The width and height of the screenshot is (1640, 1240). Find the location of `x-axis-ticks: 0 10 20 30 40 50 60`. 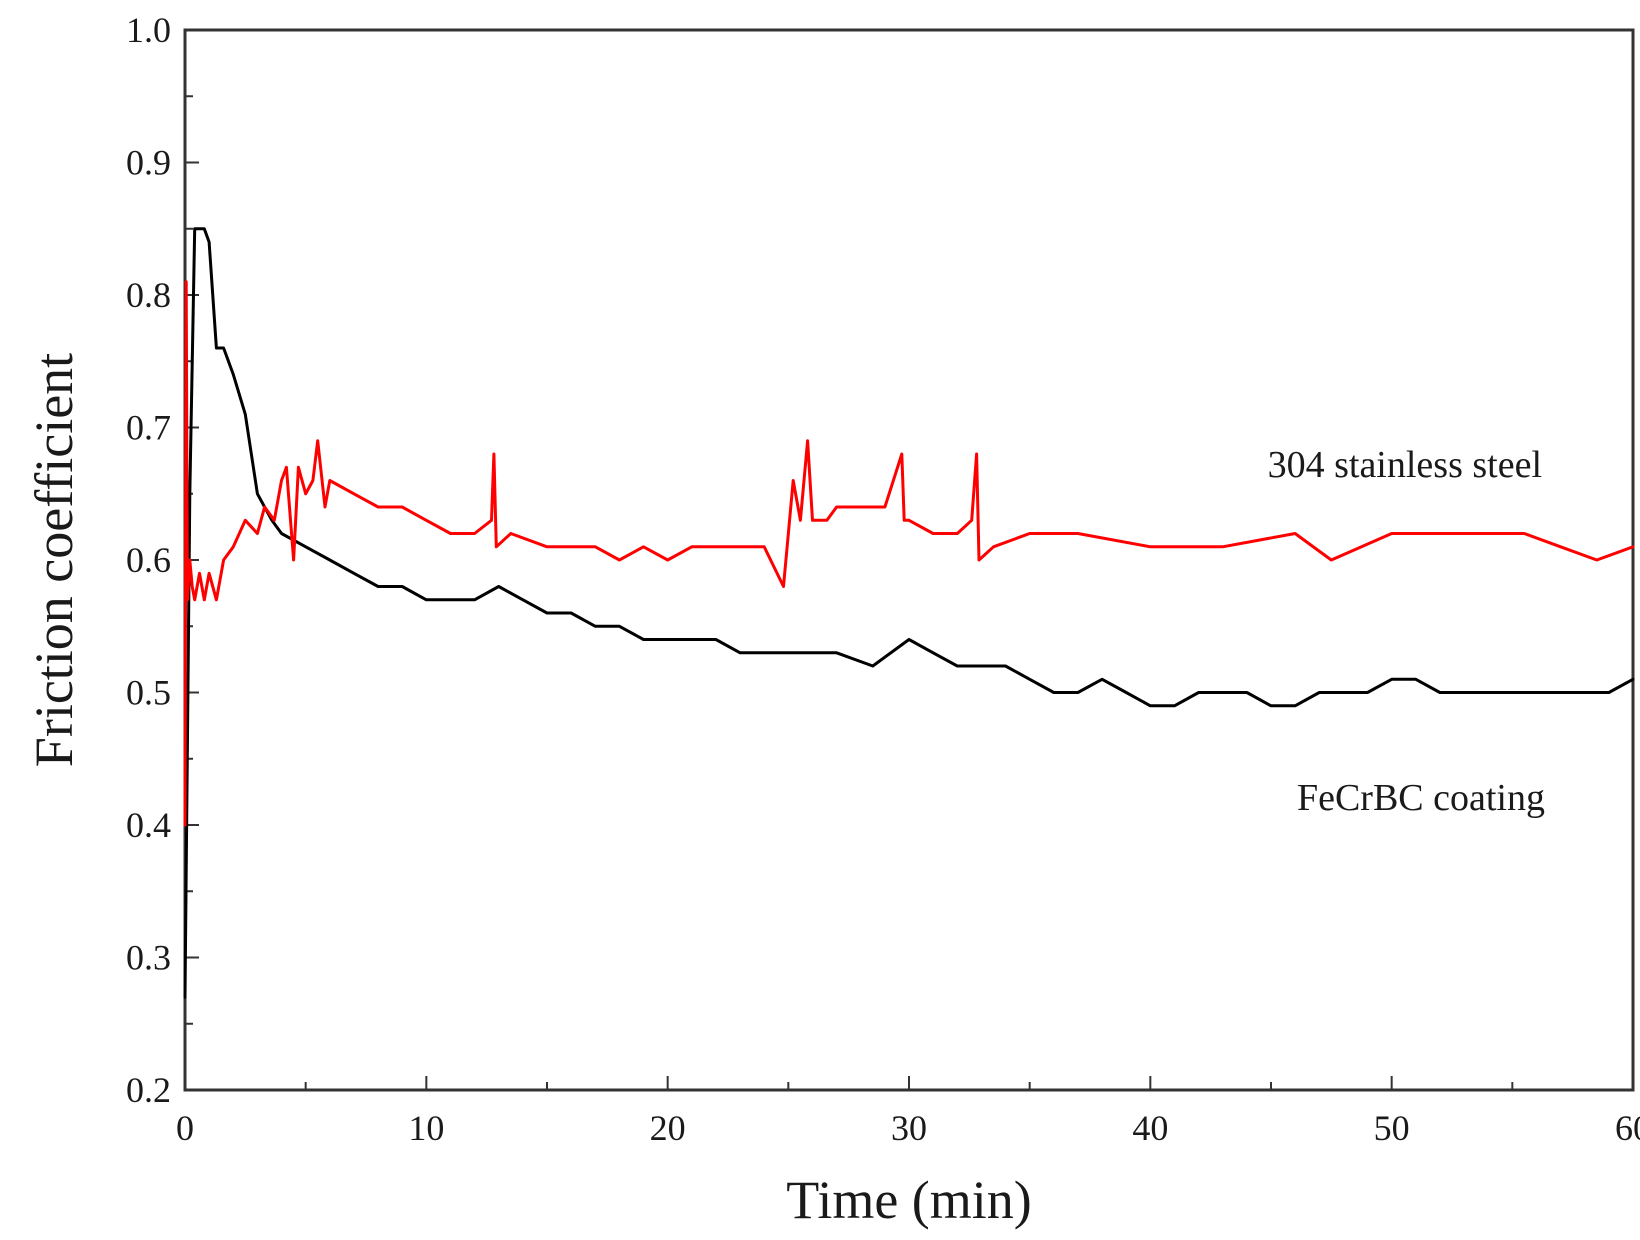

x-axis-ticks: 0 10 20 30 40 50 60 is located at coordinates (908, 1112).